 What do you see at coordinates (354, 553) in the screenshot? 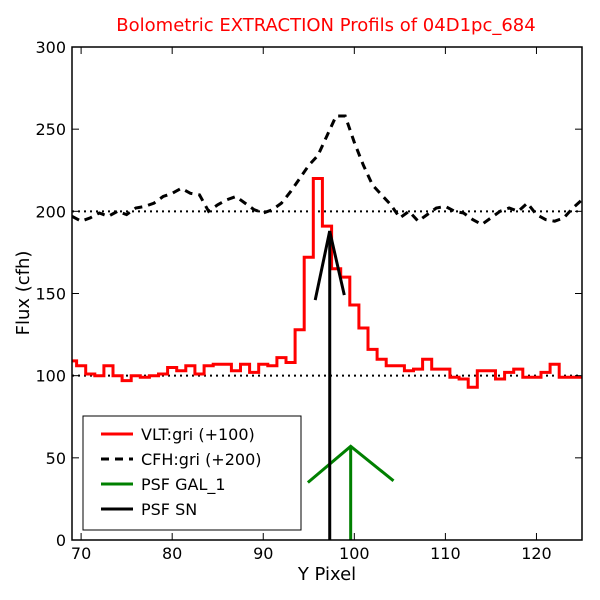
I see `x-tick-label-3: 100` at bounding box center [354, 553].